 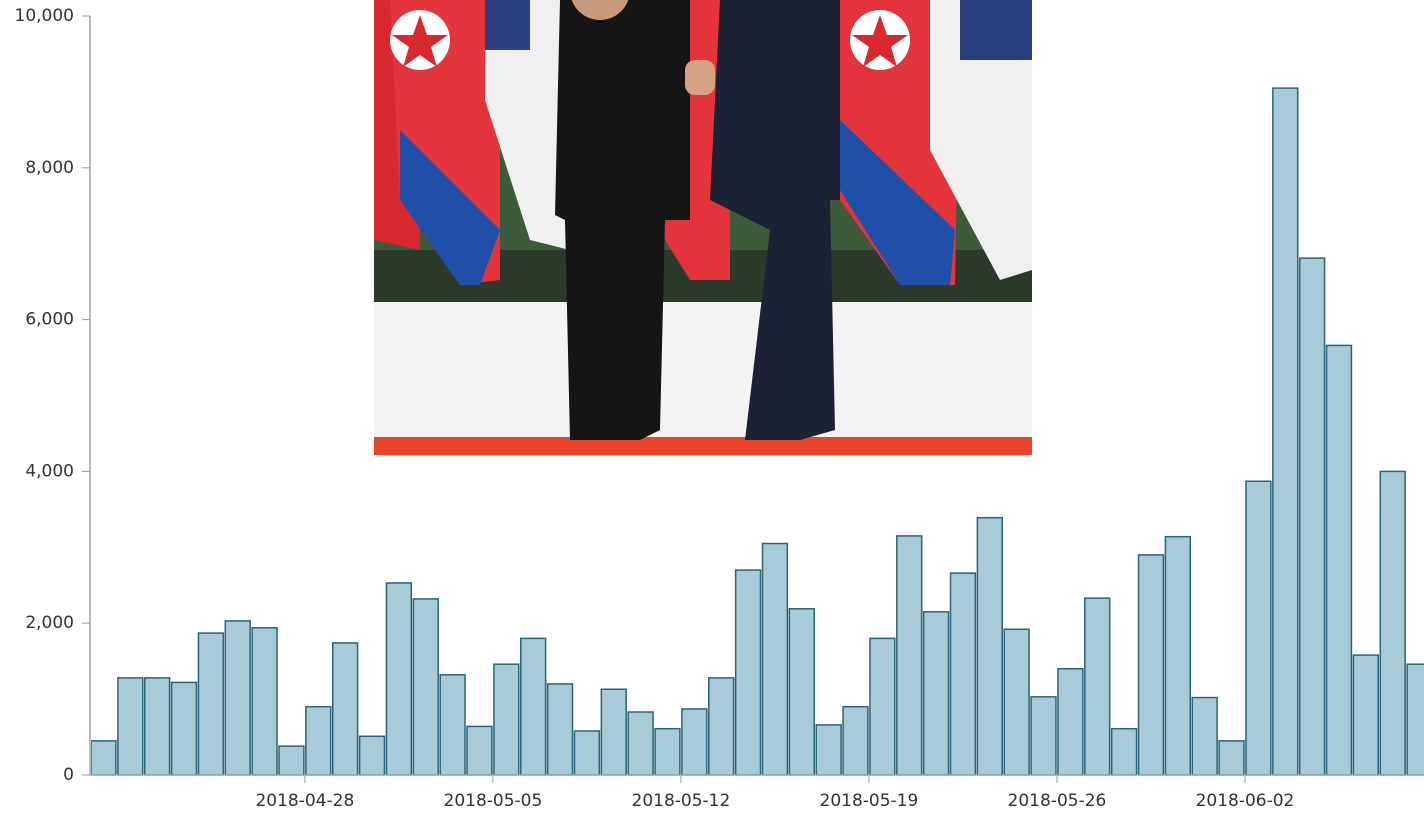 I want to click on x-tick-label: 2018-05-12, so click(x=681, y=801).